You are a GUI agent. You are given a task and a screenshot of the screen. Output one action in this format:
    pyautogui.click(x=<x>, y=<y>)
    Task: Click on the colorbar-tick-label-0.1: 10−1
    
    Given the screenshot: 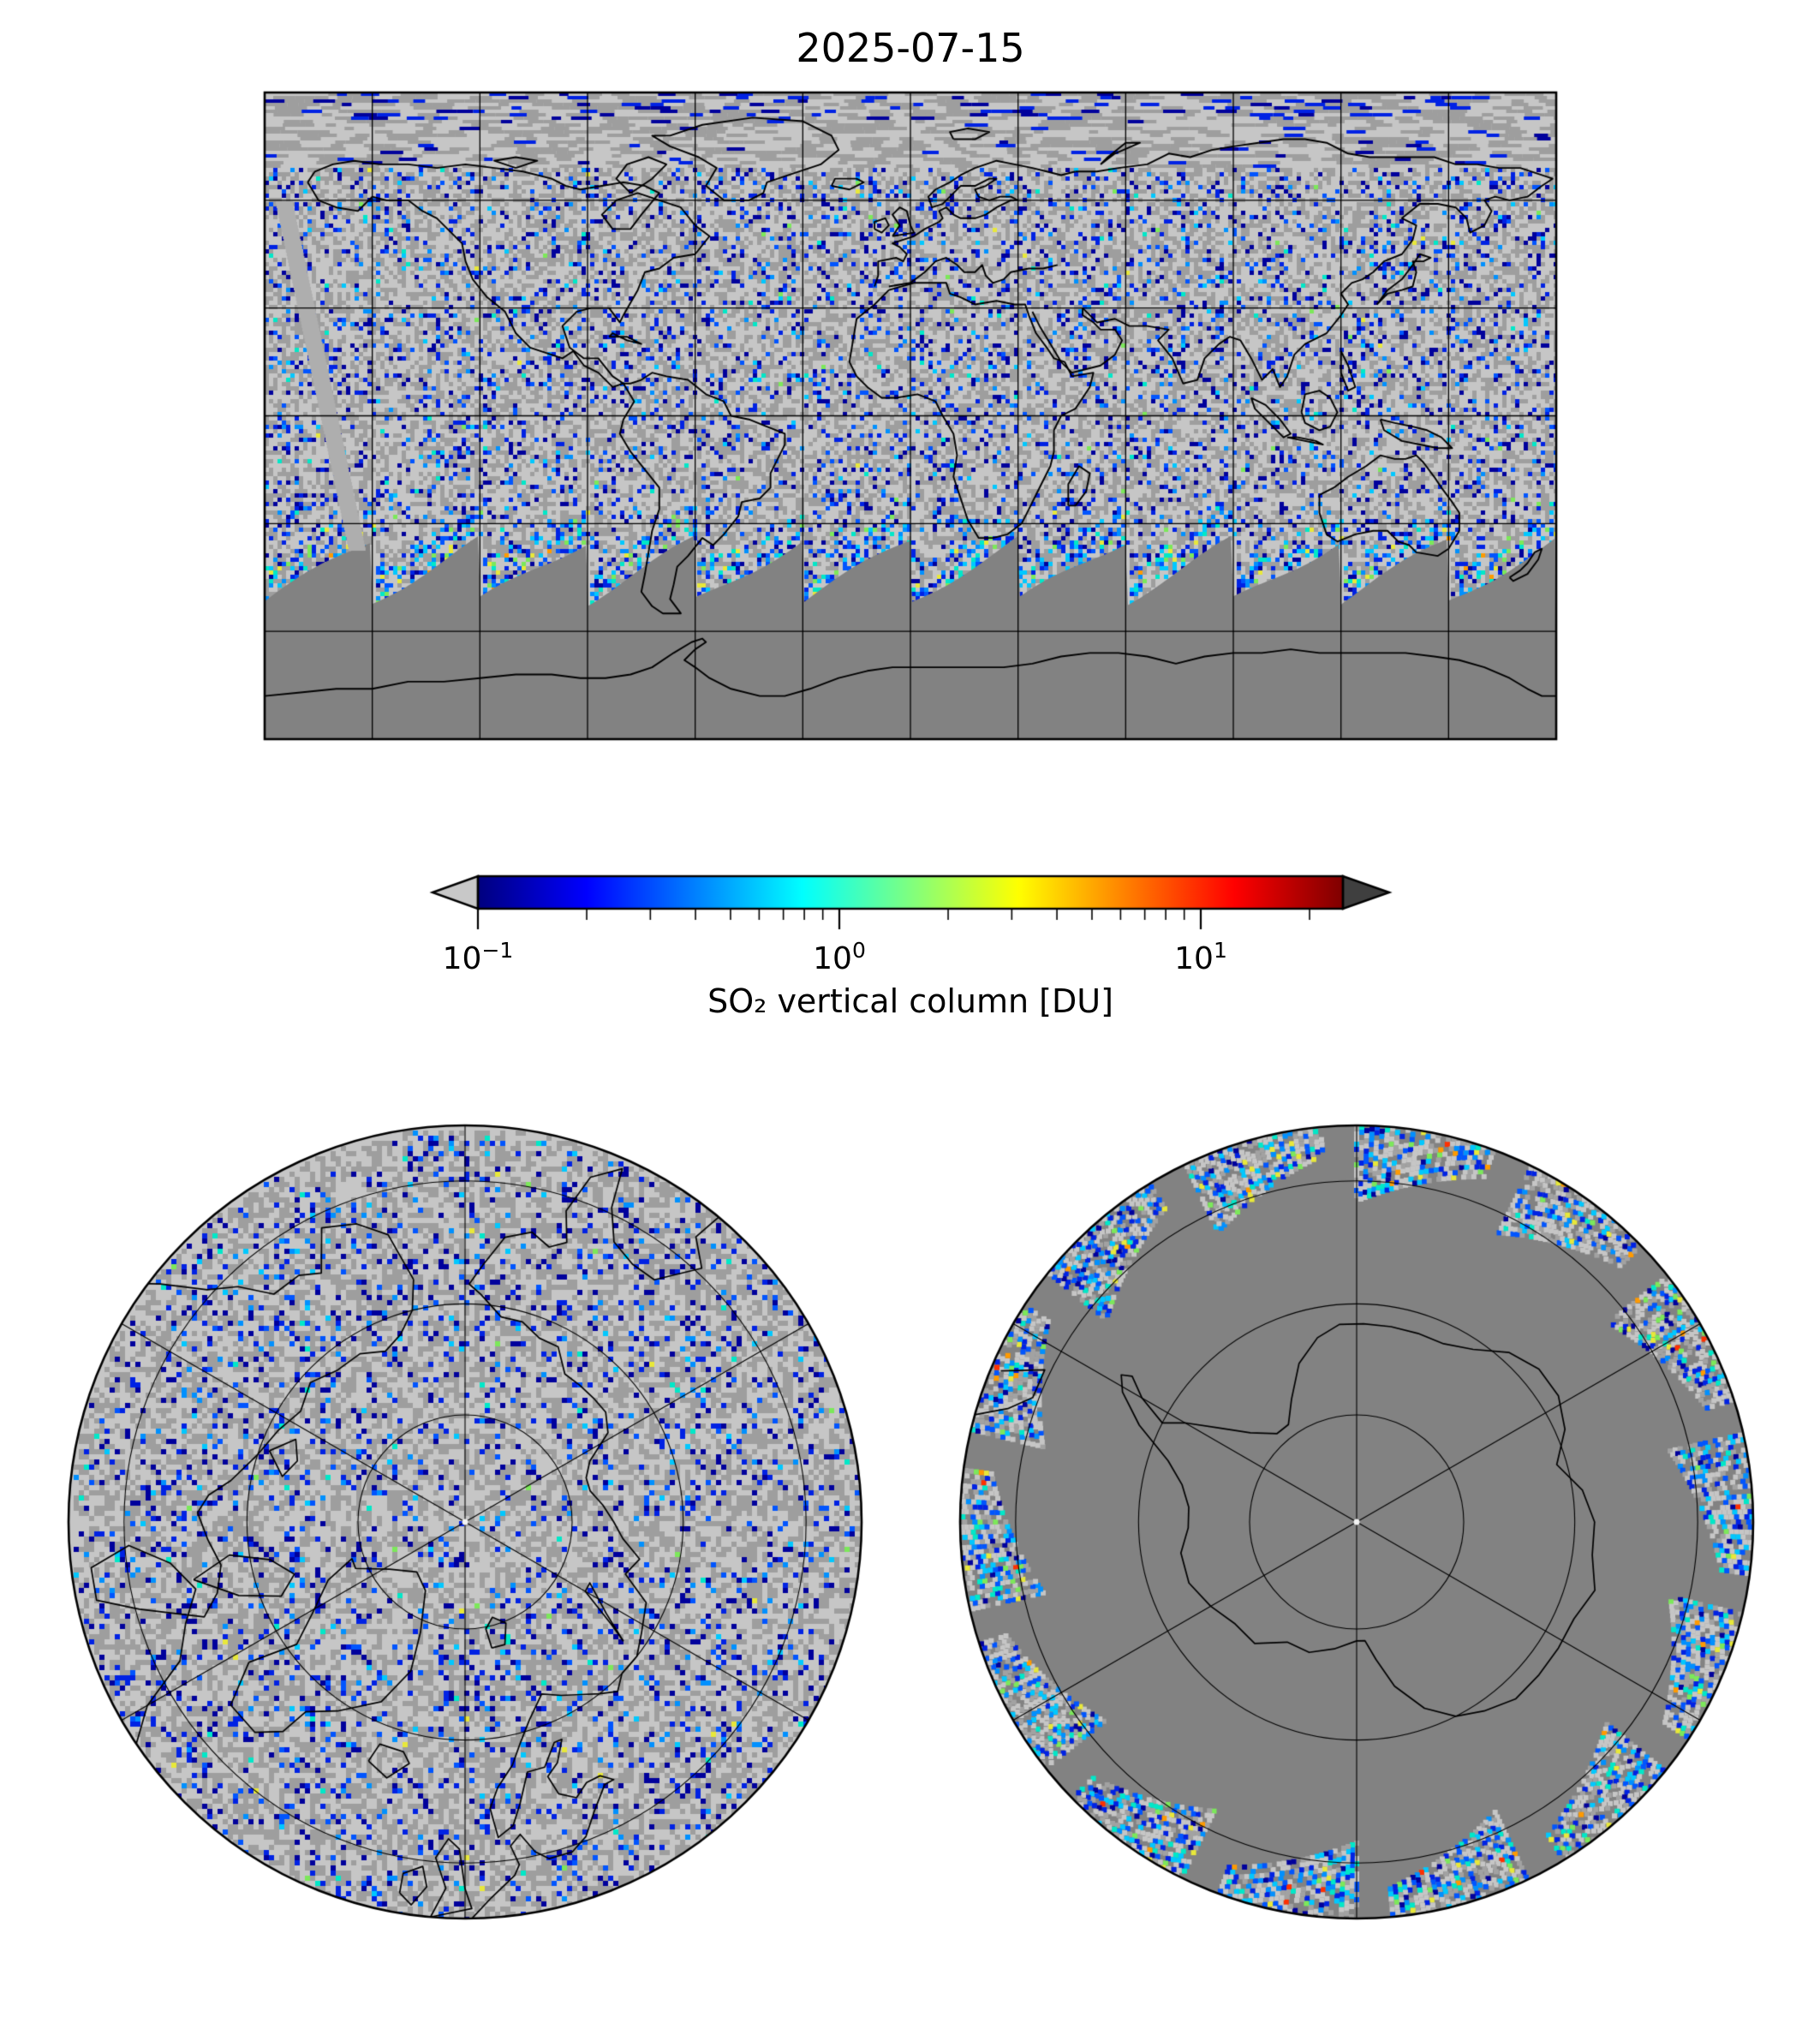 What is the action you would take?
    pyautogui.click(x=478, y=955)
    